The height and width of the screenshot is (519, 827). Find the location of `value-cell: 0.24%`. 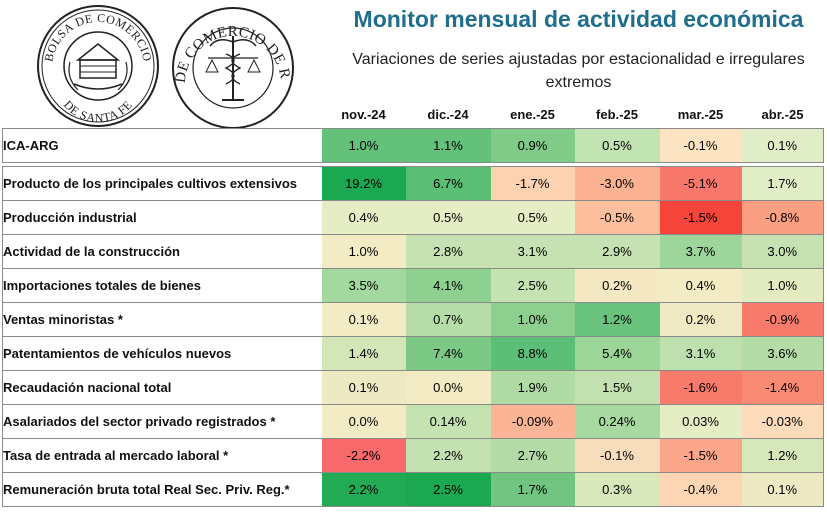

value-cell: 0.24% is located at coordinates (617, 421).